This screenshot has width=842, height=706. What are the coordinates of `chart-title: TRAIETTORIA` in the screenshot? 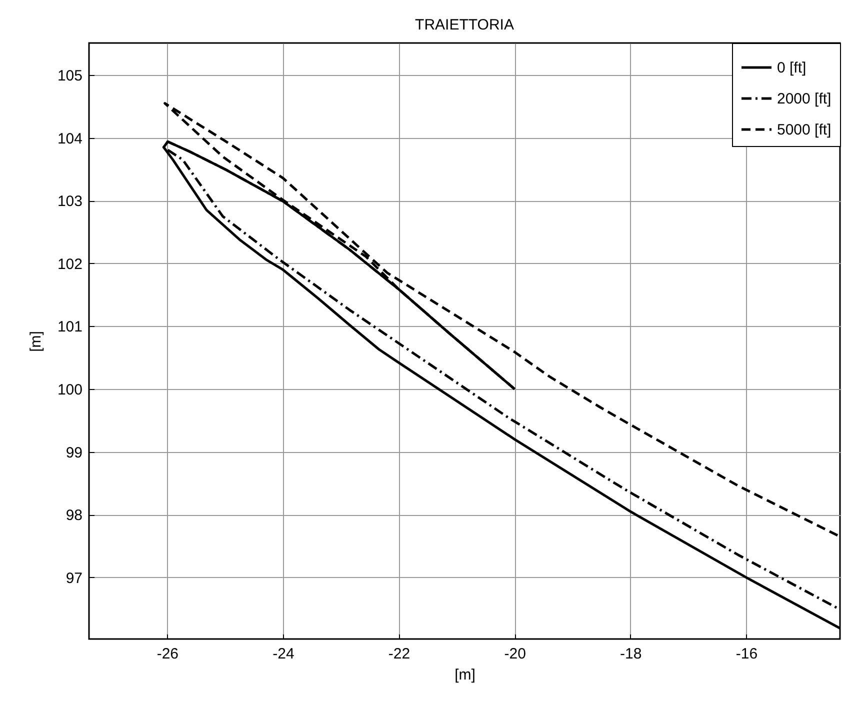 It's located at (464, 25).